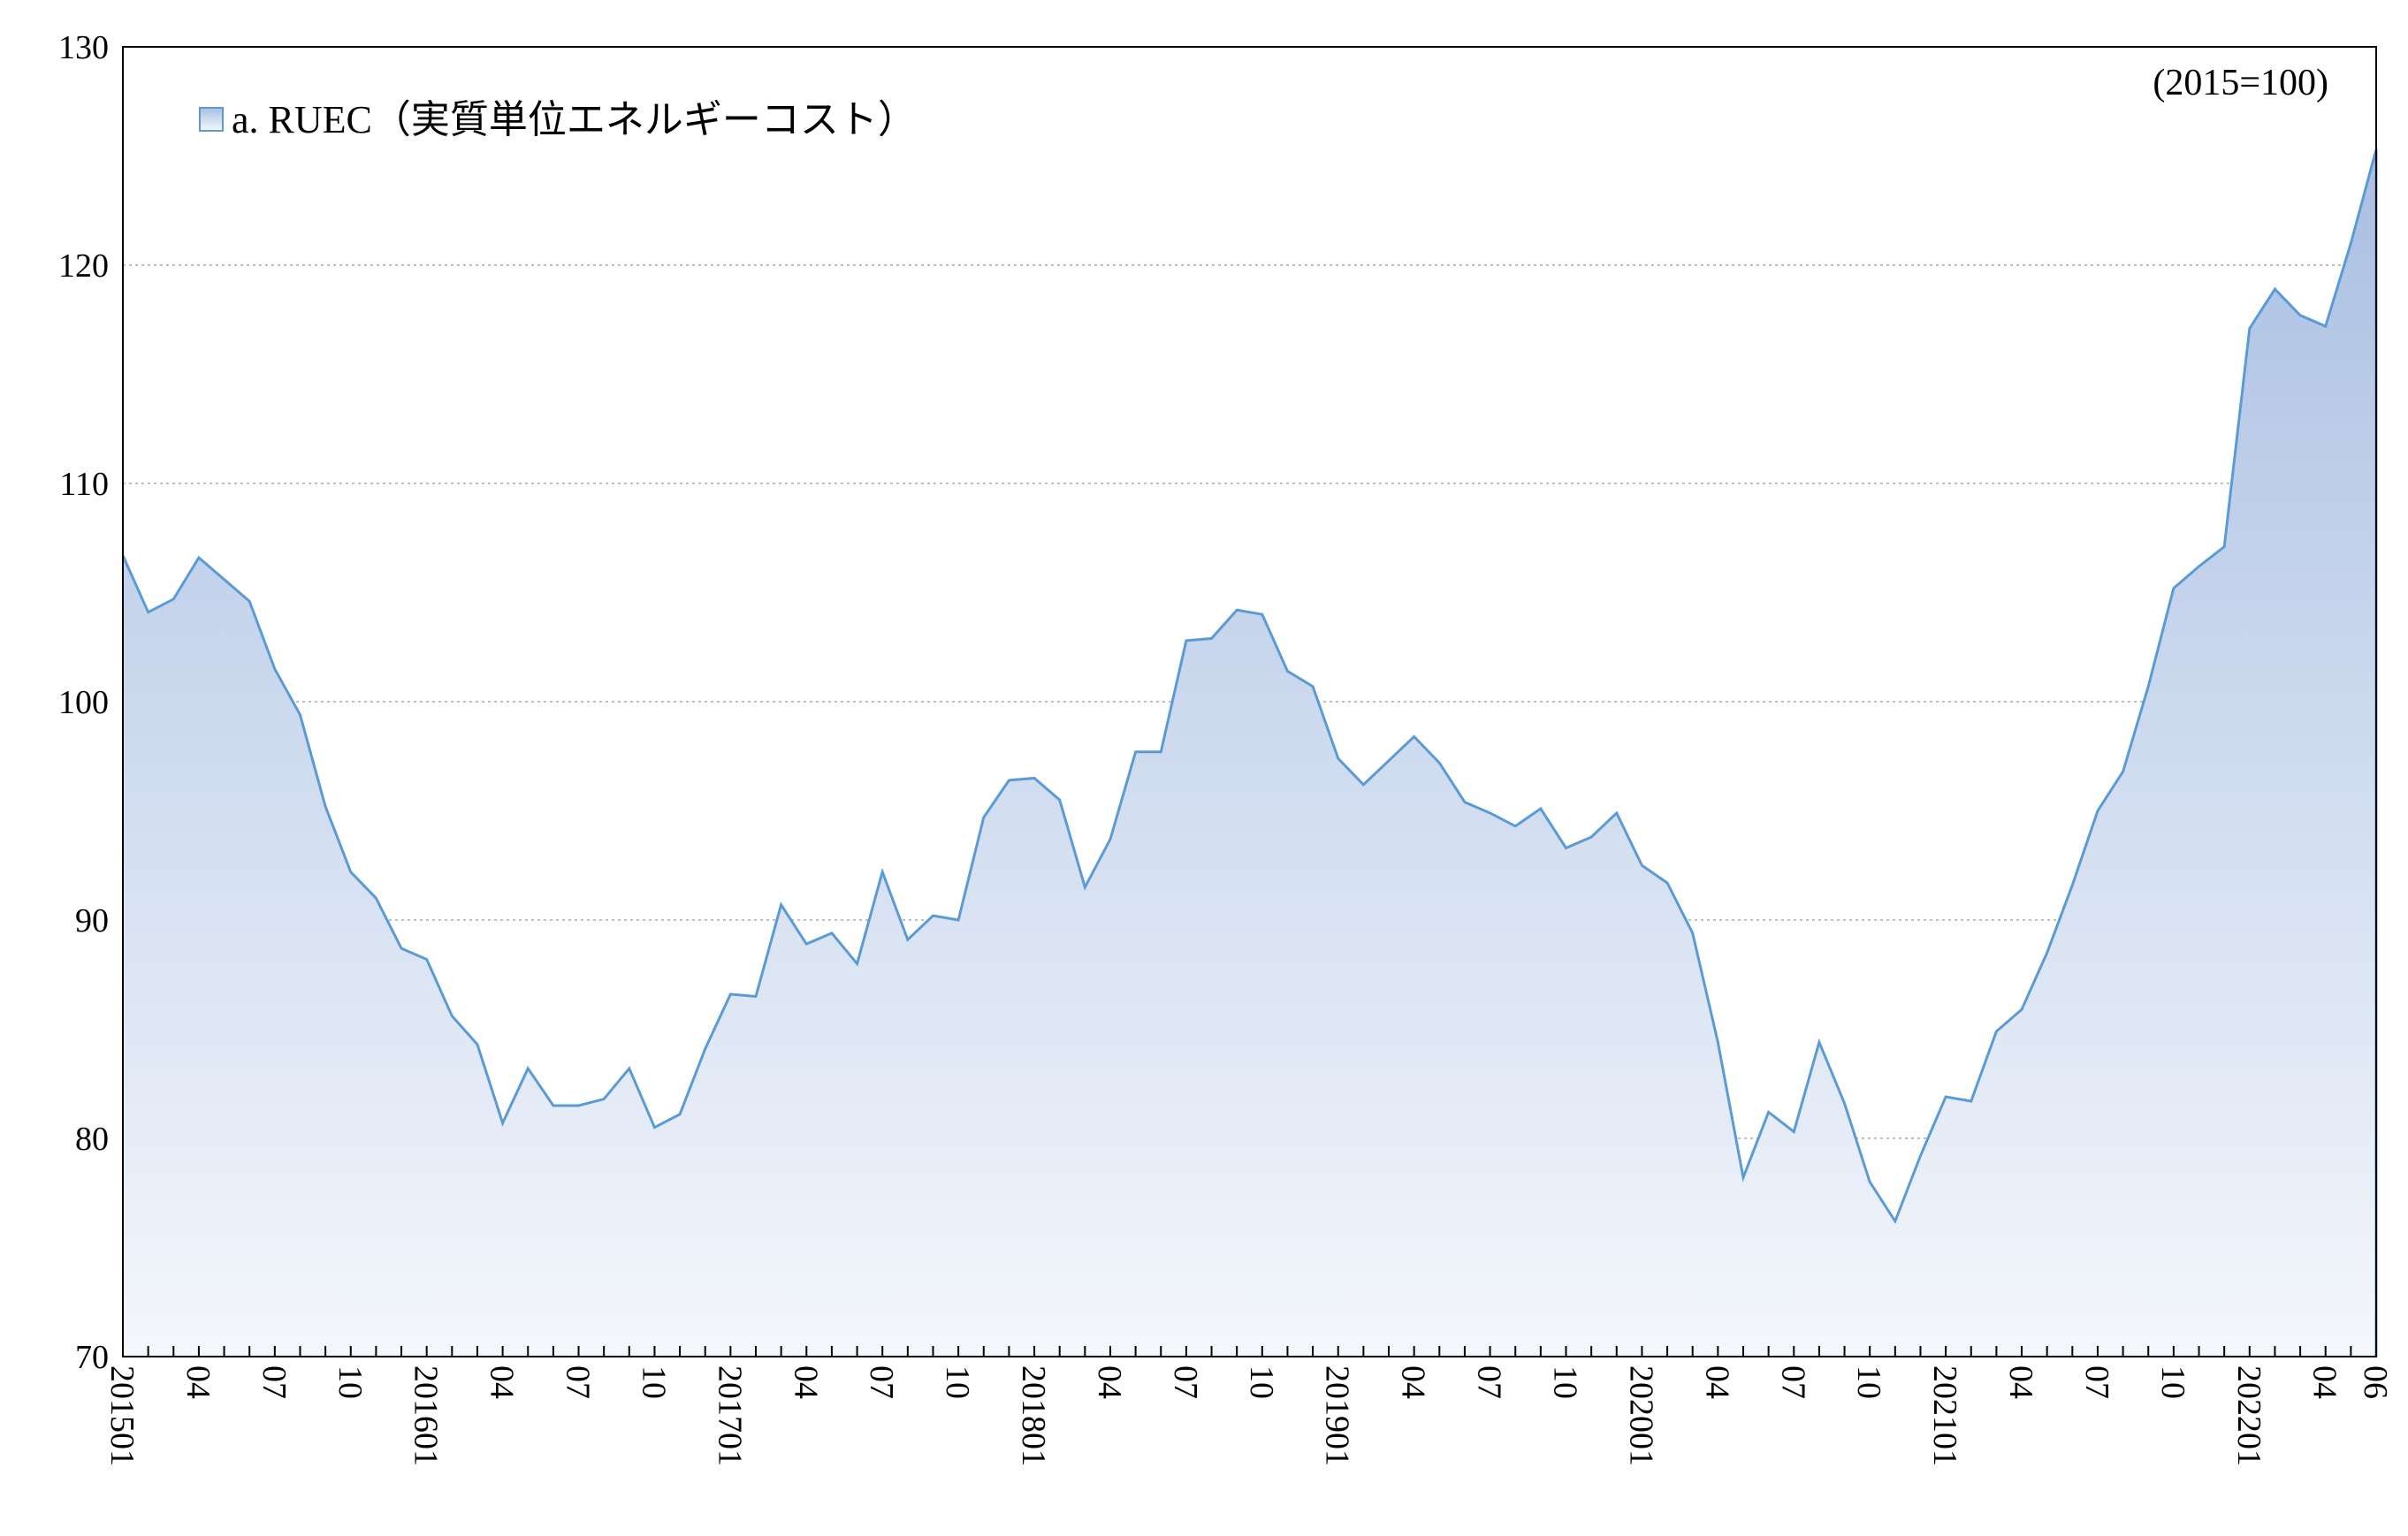 The width and height of the screenshot is (2408, 1536). What do you see at coordinates (1944, 1415) in the screenshot?
I see `x-tick-label: 202101` at bounding box center [1944, 1415].